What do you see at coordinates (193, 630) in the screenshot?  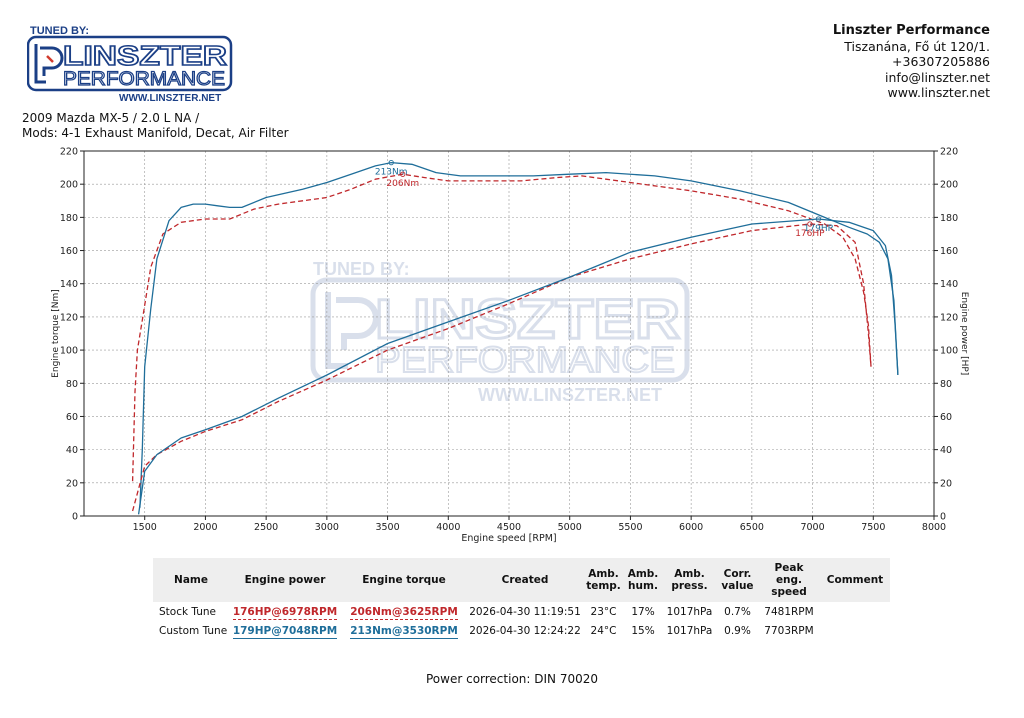 I see `row-name: Custom Tune` at bounding box center [193, 630].